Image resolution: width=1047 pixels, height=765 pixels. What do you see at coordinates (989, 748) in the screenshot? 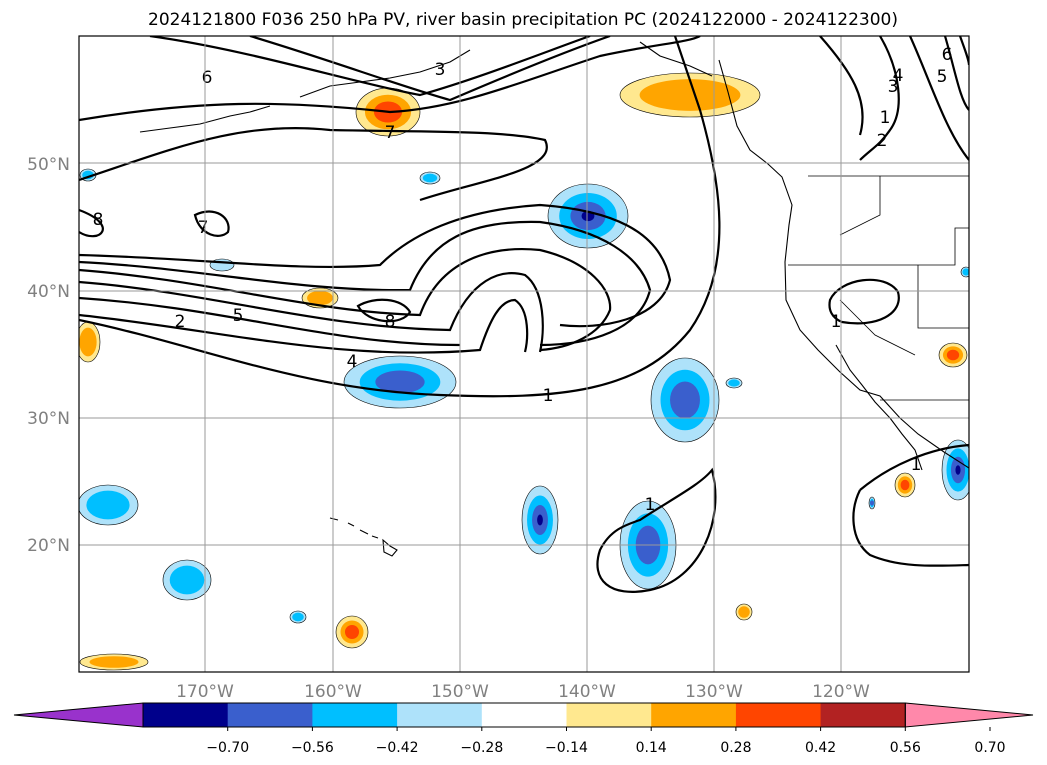
I see `colorbar-tick-label: 0.70` at bounding box center [989, 748].